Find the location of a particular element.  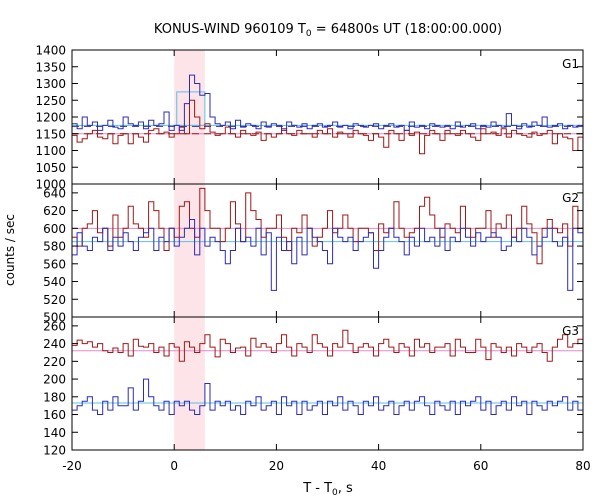

g3-ytick-label: 140 is located at coordinates (54, 433).